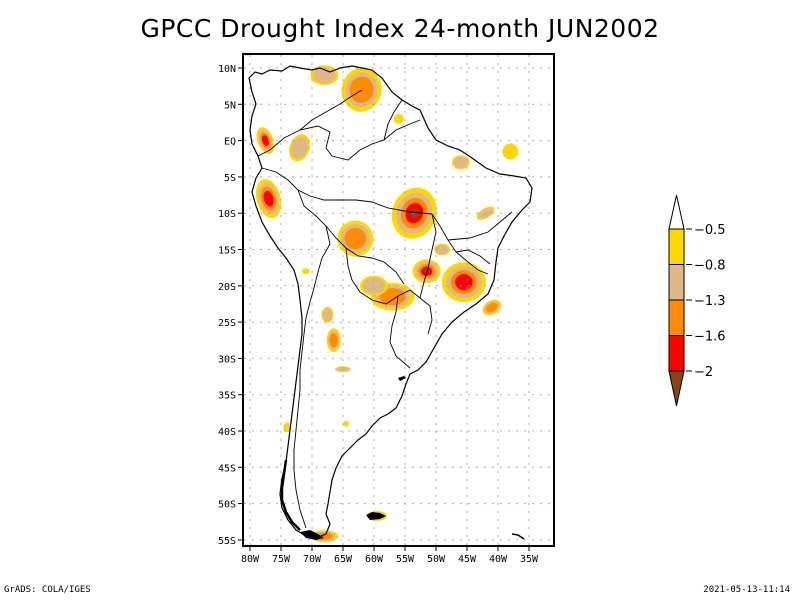 This screenshot has height=600, width=800. I want to click on xtick-label: 40W, so click(498, 559).